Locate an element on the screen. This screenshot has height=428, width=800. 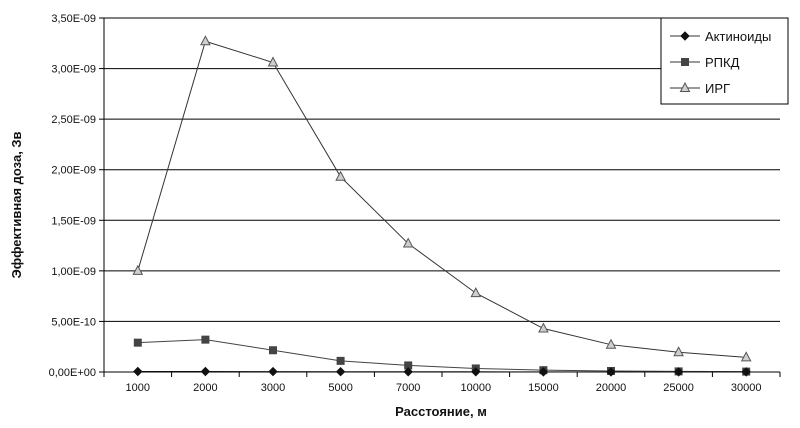
legend-label: РПКД is located at coordinates (722, 62).